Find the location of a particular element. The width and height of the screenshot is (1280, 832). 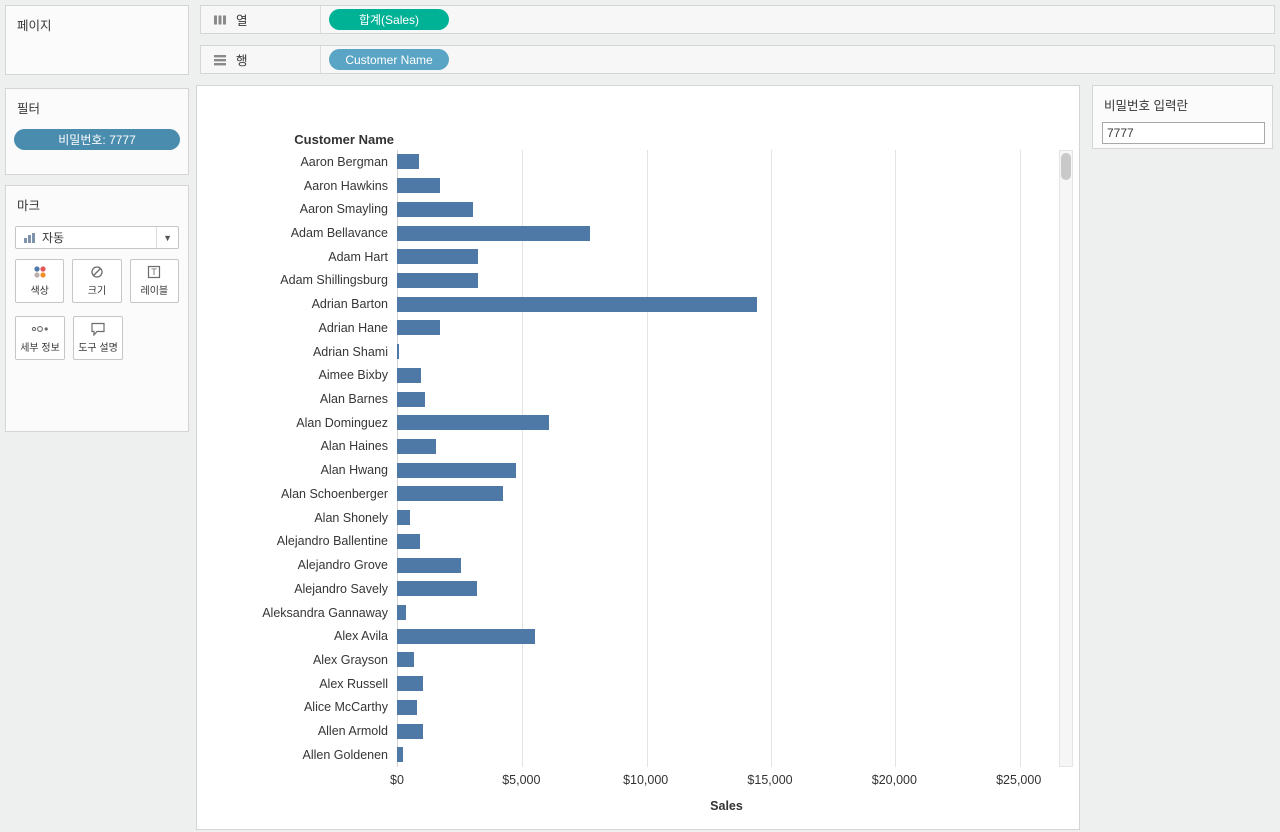

chart-scrollbar is located at coordinates (1066, 458).